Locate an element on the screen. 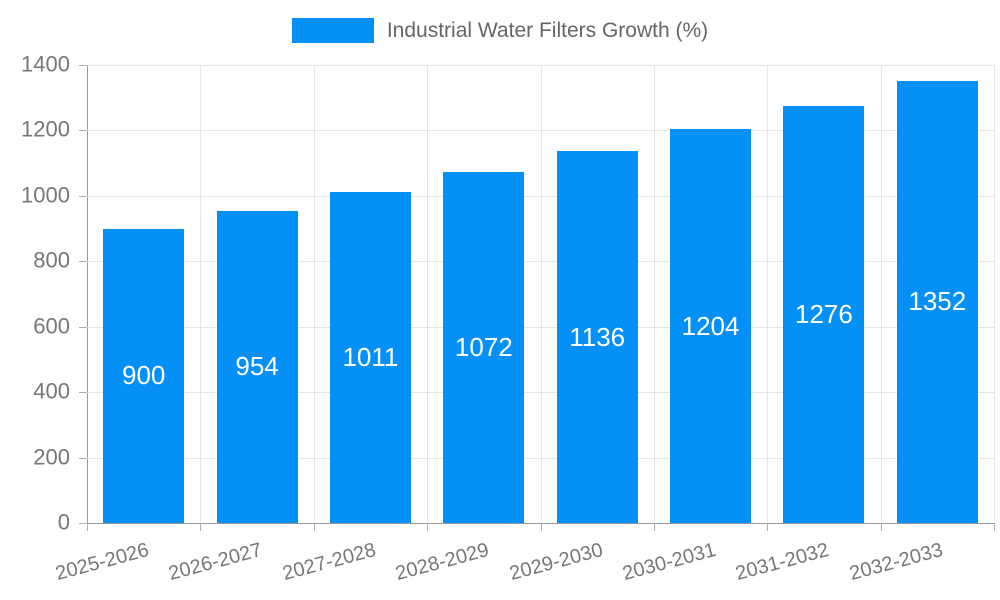 The image size is (1000, 600). bar: 1276 is located at coordinates (824, 314).